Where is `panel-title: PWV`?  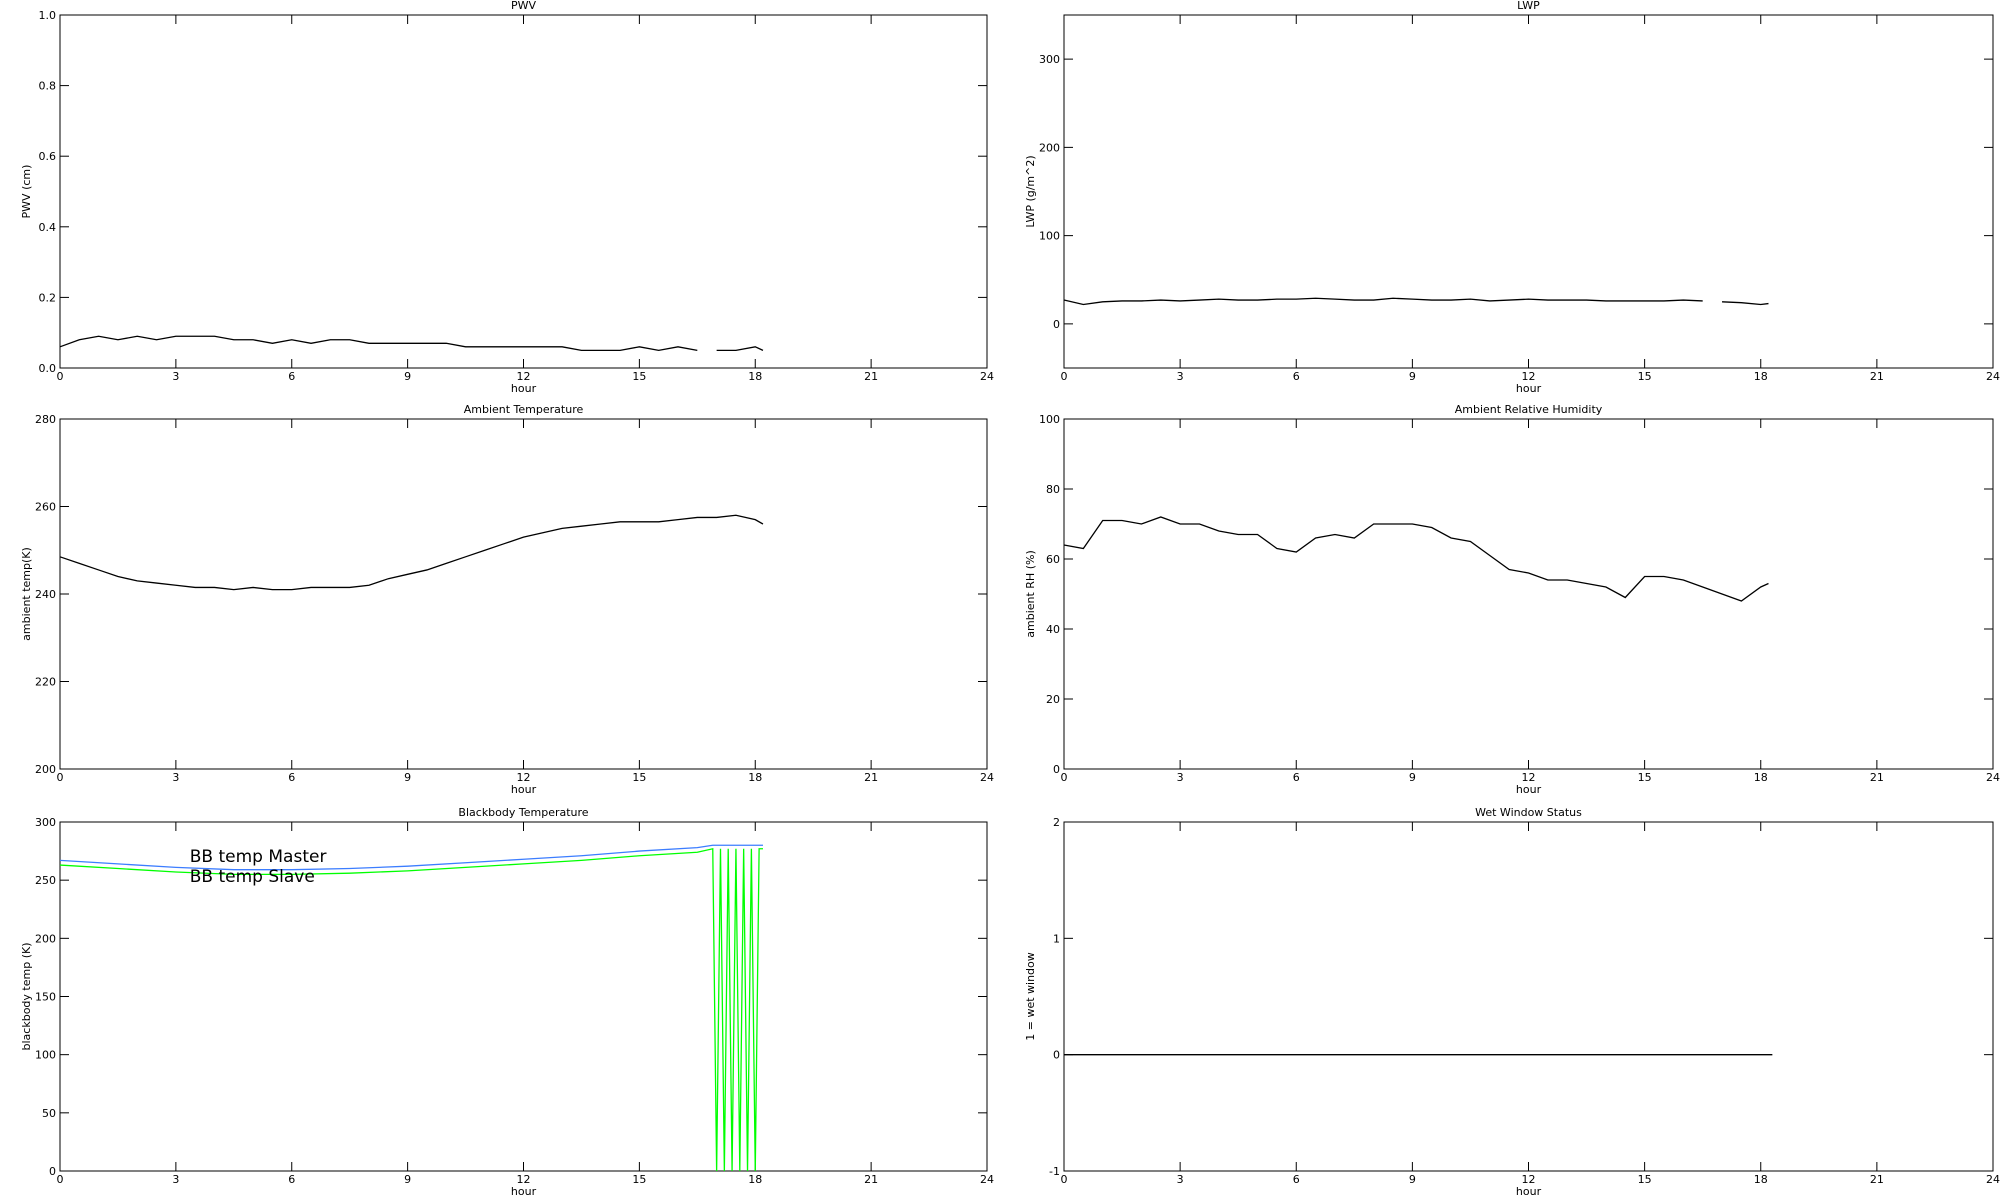
panel-title: PWV is located at coordinates (524, 6).